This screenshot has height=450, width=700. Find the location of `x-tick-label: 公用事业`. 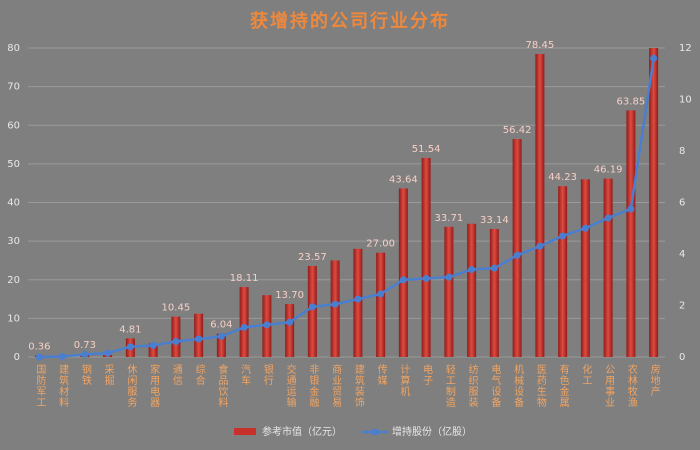

x-tick-label: 公用事业 is located at coordinates (609, 386).